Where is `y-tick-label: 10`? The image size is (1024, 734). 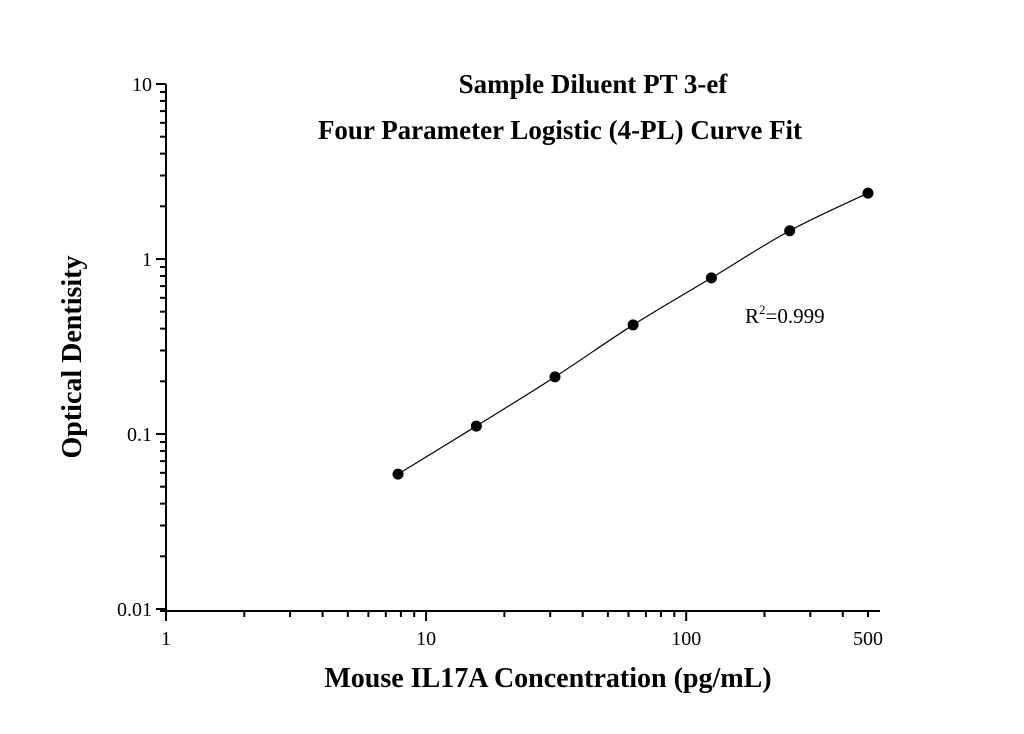 y-tick-label: 10 is located at coordinates (142, 85).